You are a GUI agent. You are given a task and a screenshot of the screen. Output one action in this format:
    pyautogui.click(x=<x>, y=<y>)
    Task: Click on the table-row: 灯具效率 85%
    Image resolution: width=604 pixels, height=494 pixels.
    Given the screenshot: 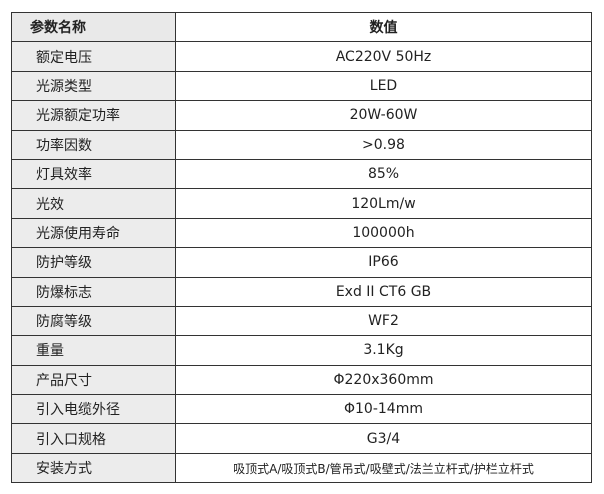 What is the action you would take?
    pyautogui.click(x=301, y=174)
    